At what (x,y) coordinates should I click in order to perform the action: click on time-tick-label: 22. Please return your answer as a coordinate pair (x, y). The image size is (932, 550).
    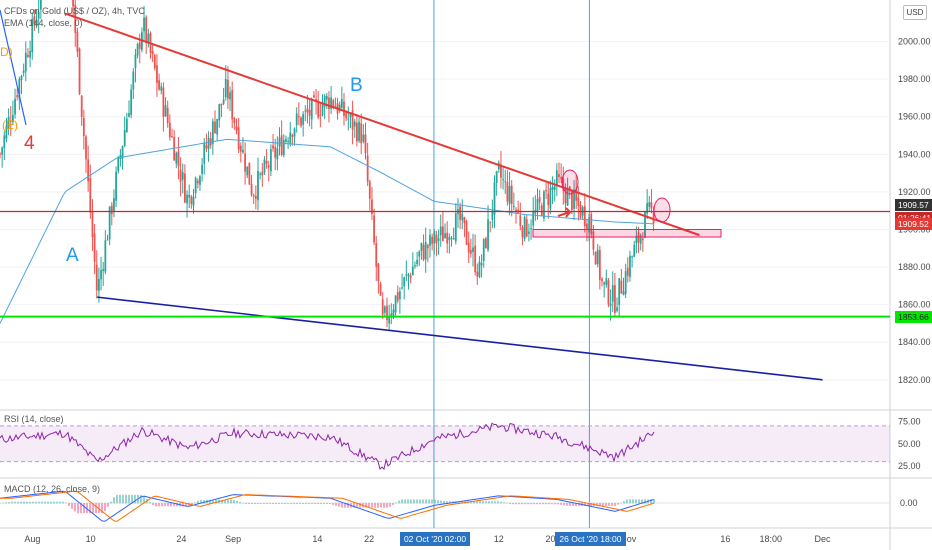
    Looking at the image, I should click on (369, 539).